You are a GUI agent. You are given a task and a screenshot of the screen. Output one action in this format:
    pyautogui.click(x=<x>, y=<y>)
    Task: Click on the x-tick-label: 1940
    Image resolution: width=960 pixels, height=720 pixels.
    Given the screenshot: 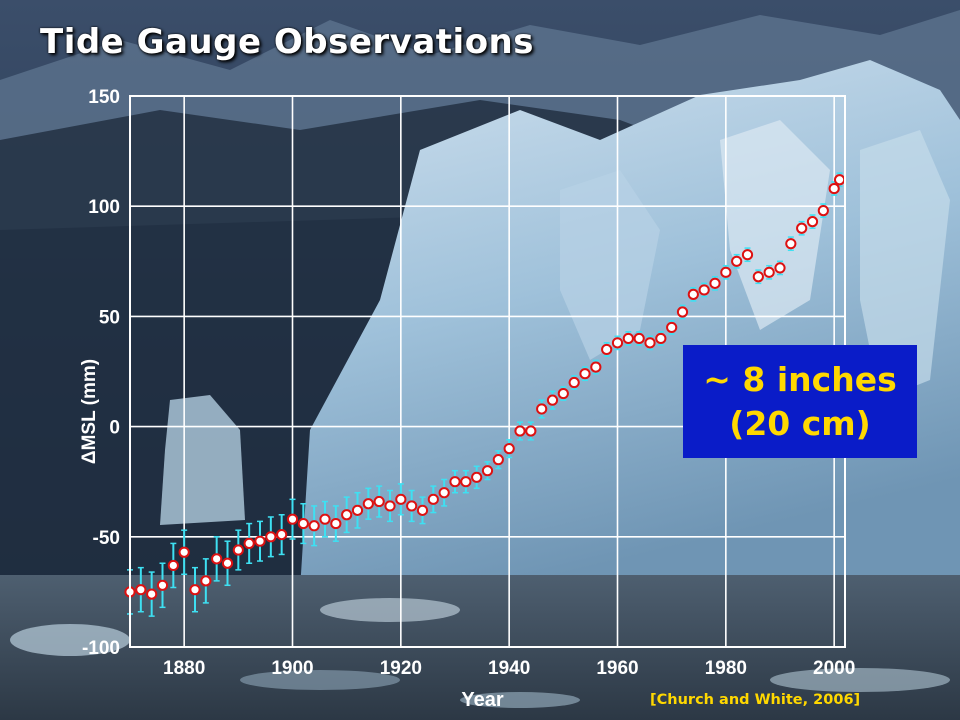 What is the action you would take?
    pyautogui.click(x=509, y=668)
    